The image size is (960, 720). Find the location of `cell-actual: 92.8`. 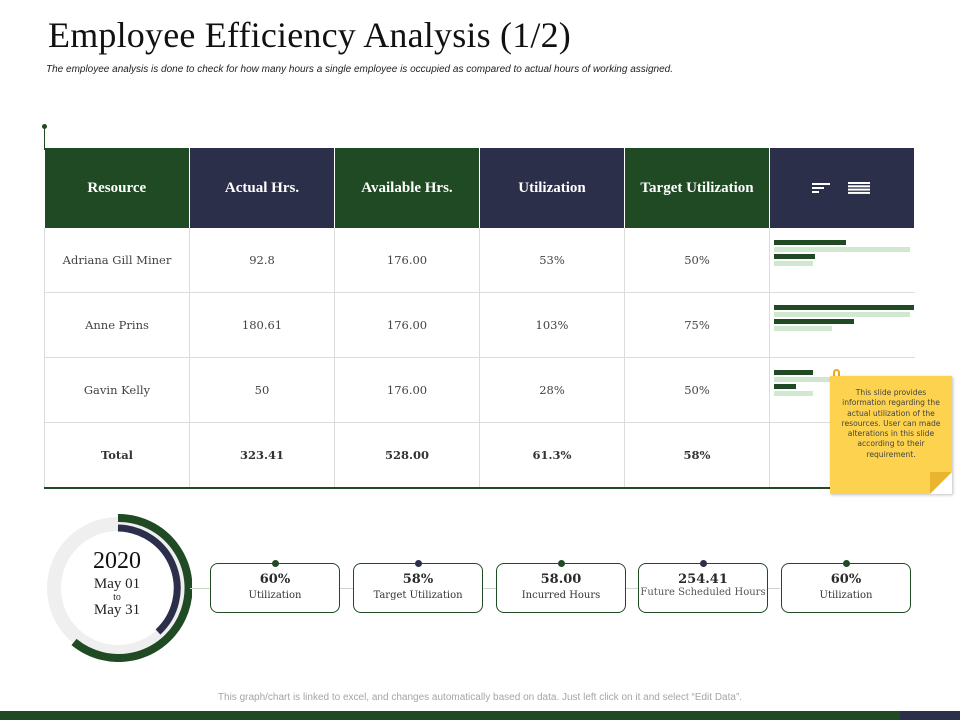

cell-actual: 92.8 is located at coordinates (262, 260).